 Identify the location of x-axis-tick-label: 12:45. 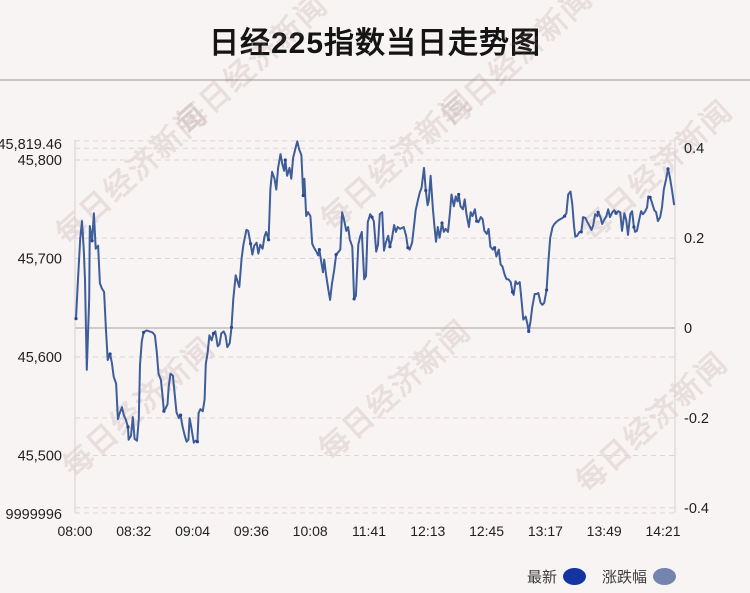
(486, 531).